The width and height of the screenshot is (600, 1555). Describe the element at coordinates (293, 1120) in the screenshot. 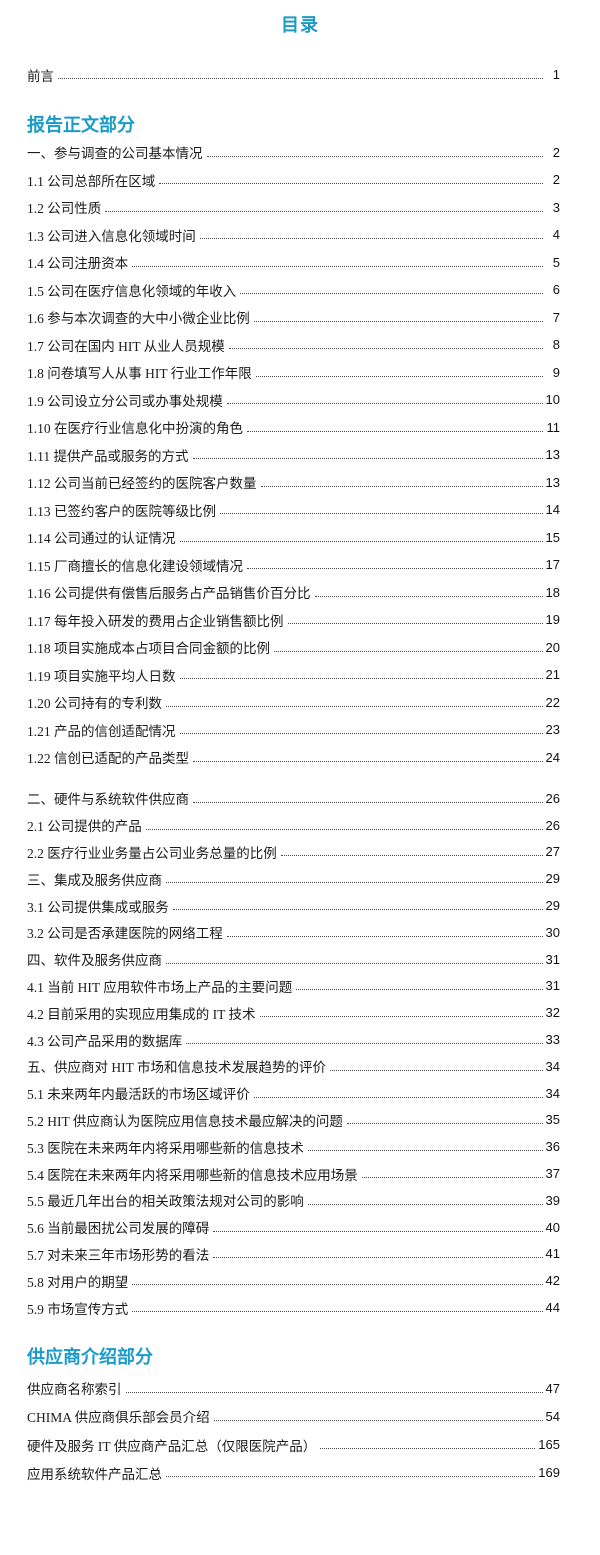

I see `toc-entry-row: 5.2 HIT 供应商认为医院应用信息技术最应解决的问题 35` at that location.